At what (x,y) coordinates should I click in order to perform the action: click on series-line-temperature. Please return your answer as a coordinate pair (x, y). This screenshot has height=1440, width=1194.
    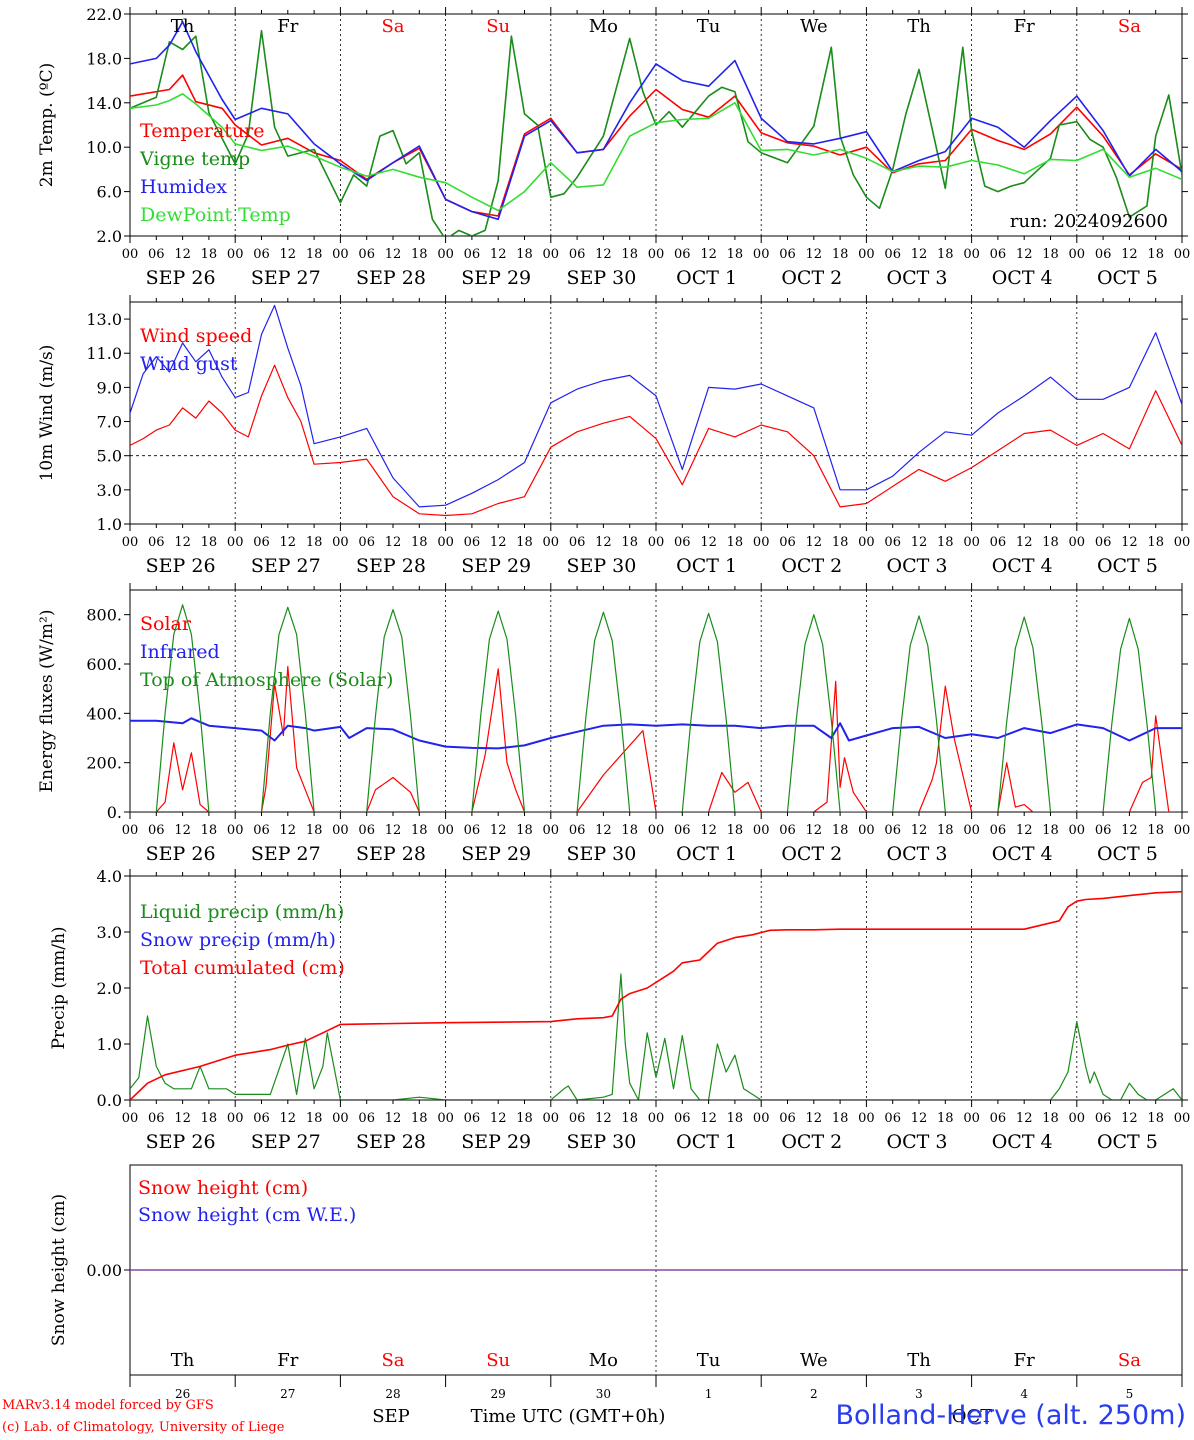
    Looking at the image, I should click on (656, 145).